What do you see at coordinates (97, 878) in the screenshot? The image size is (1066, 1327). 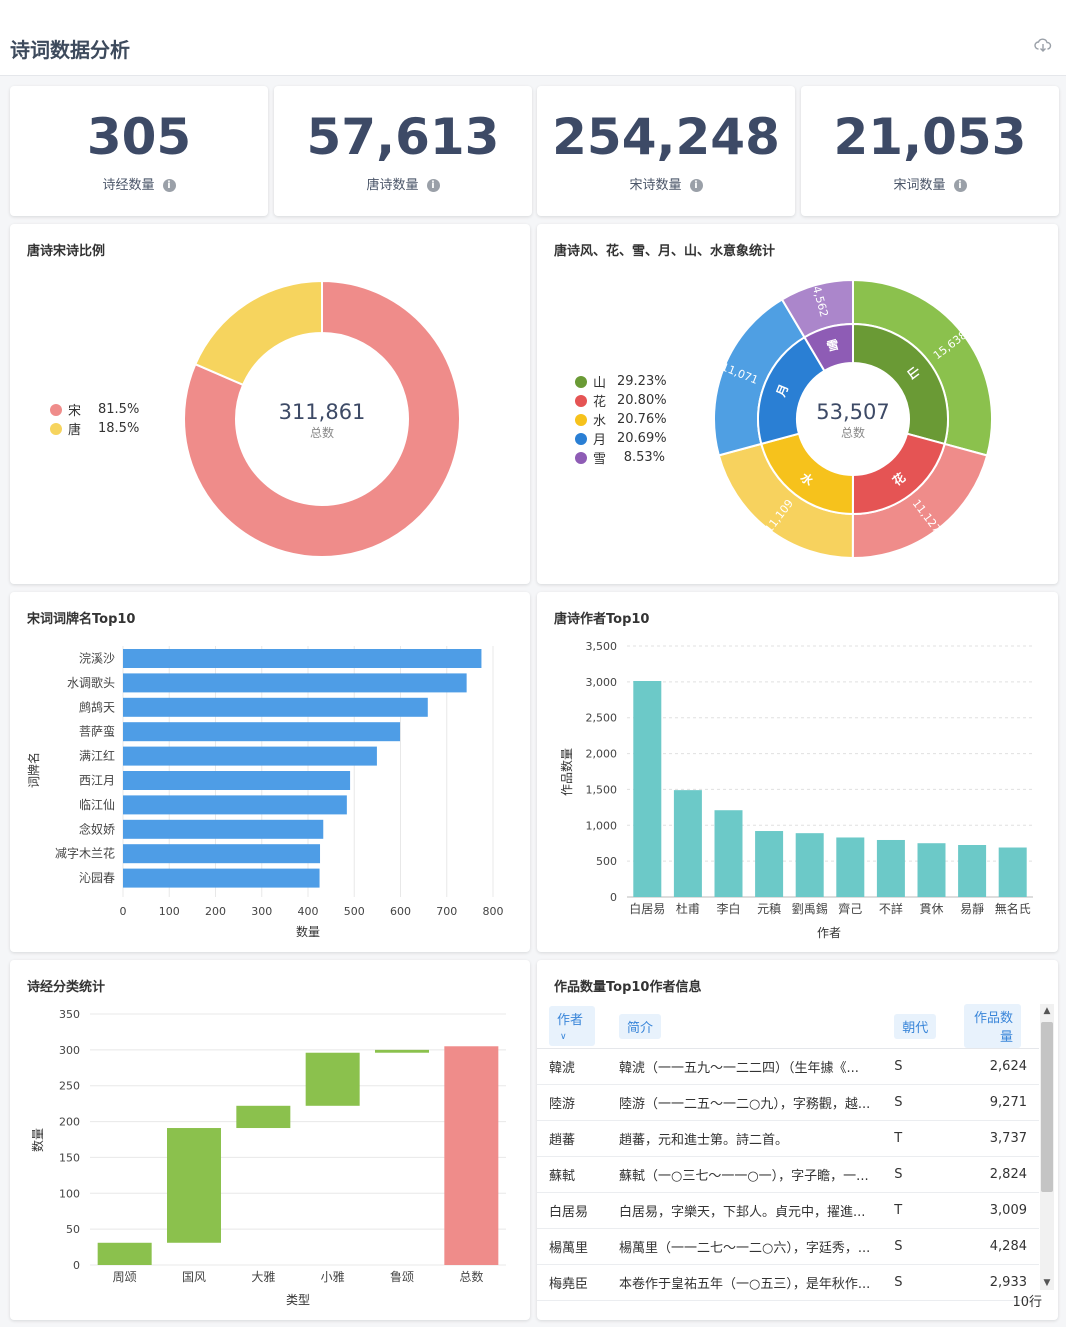 I see `y-tick-label: 沁园春` at bounding box center [97, 878].